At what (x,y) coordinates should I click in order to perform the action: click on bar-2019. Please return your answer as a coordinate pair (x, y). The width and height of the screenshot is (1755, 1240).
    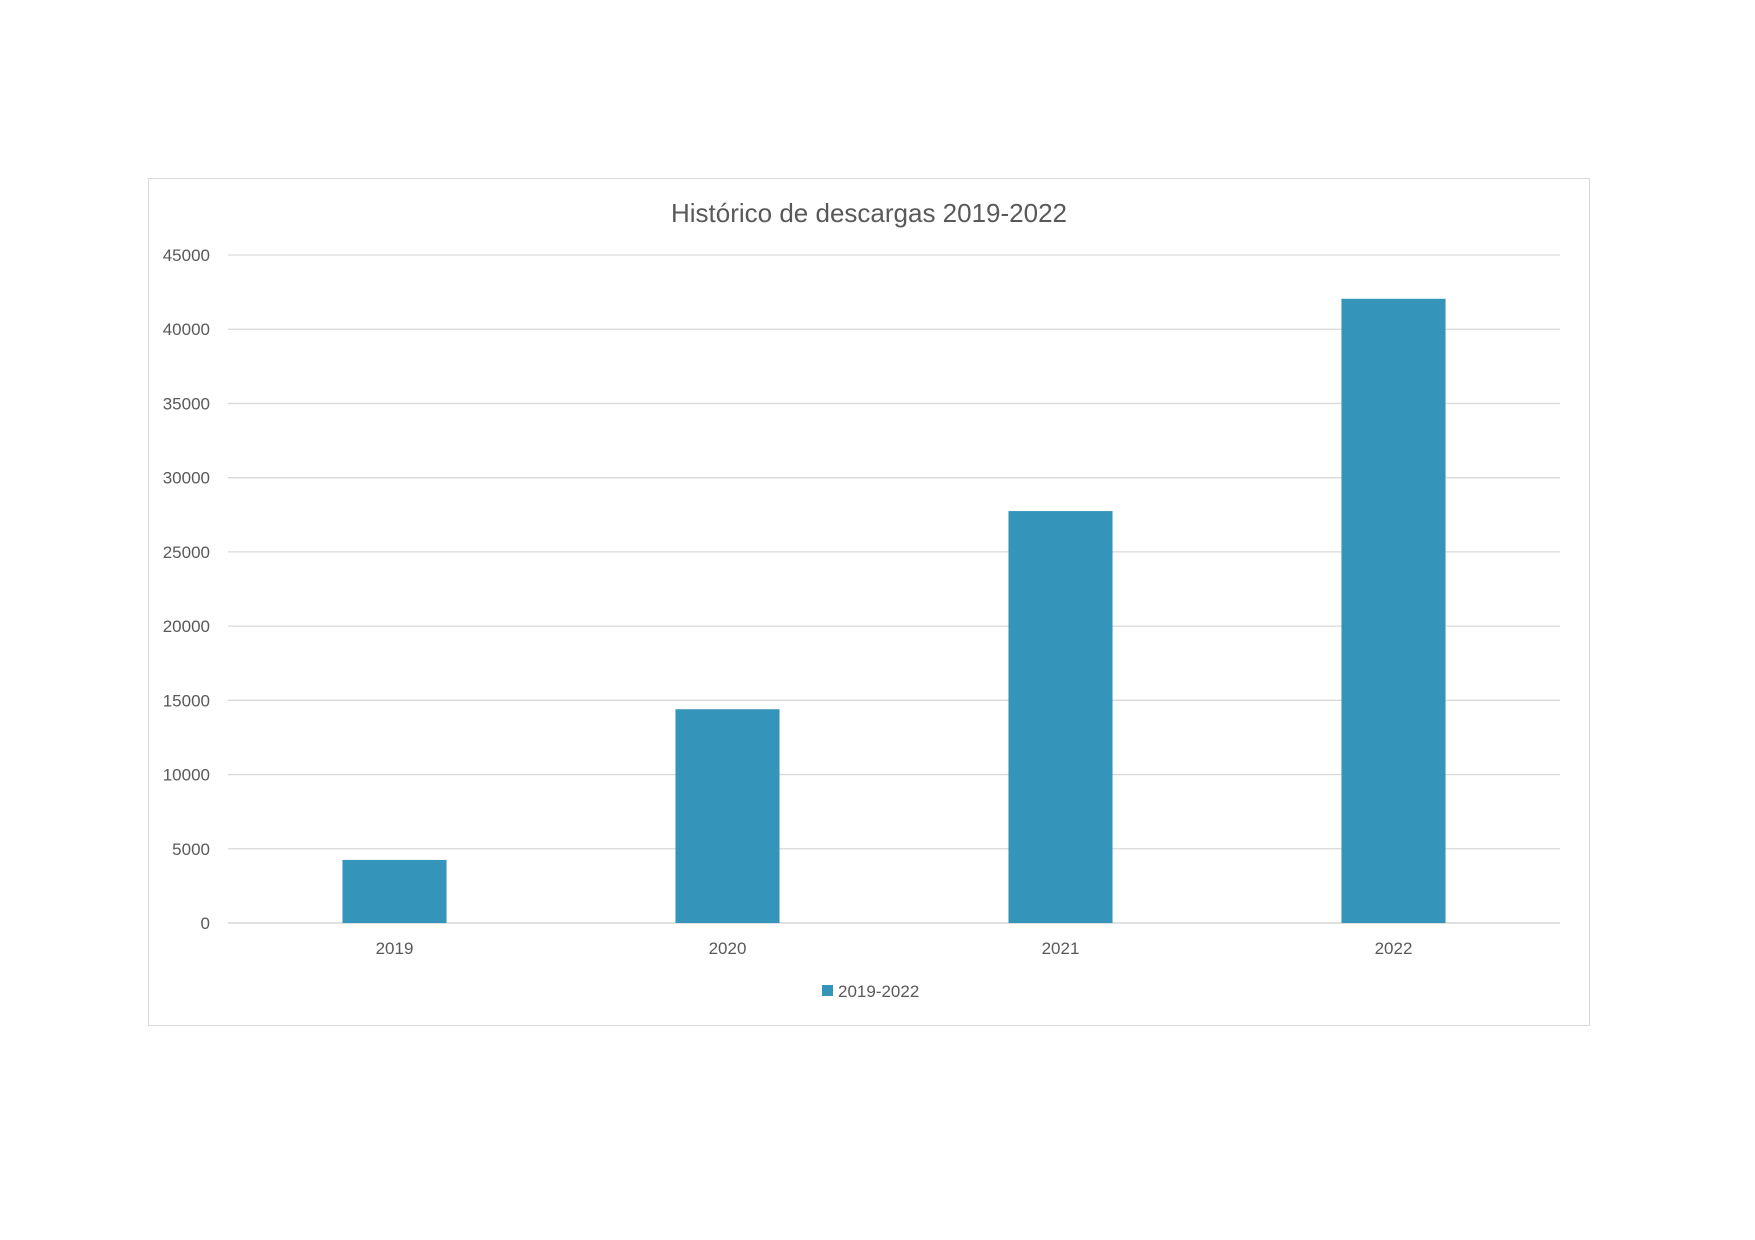
    Looking at the image, I should click on (394, 891).